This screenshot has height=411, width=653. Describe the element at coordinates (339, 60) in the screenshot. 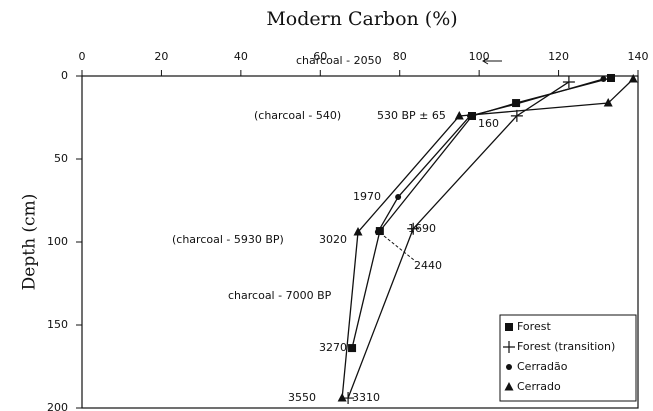

I see `annotation: charcoal - 2050` at that location.